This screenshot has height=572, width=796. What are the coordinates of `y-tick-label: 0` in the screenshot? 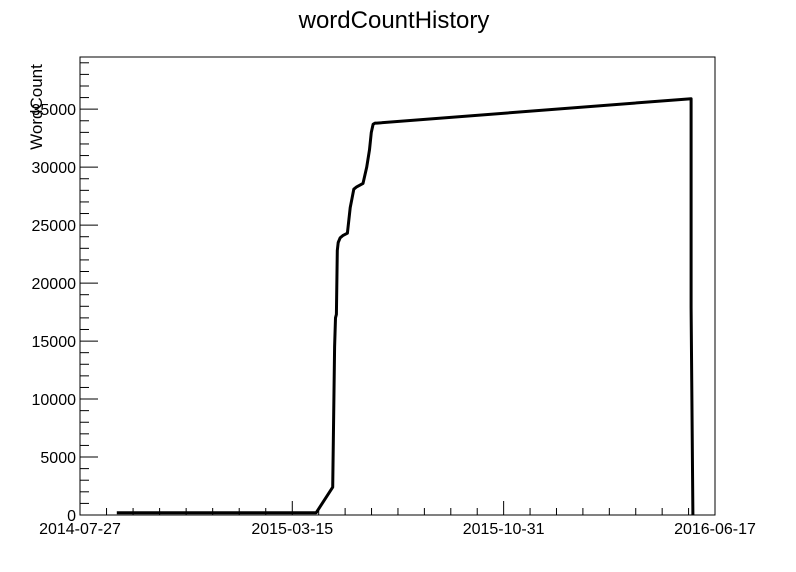 It's located at (71, 516).